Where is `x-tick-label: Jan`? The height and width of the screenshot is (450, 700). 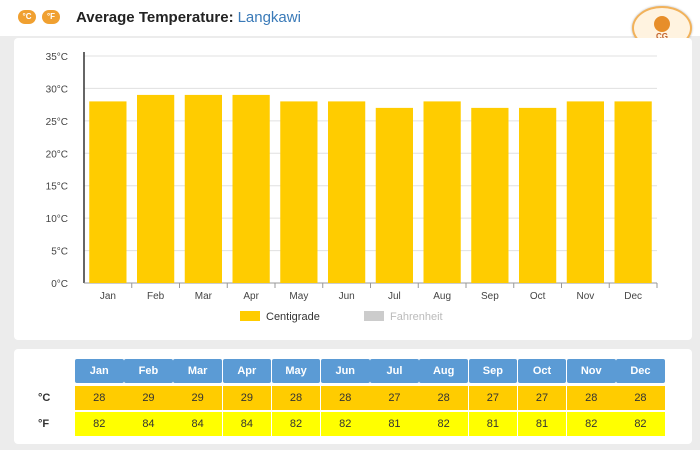 x-tick-label: Jan is located at coordinates (108, 296).